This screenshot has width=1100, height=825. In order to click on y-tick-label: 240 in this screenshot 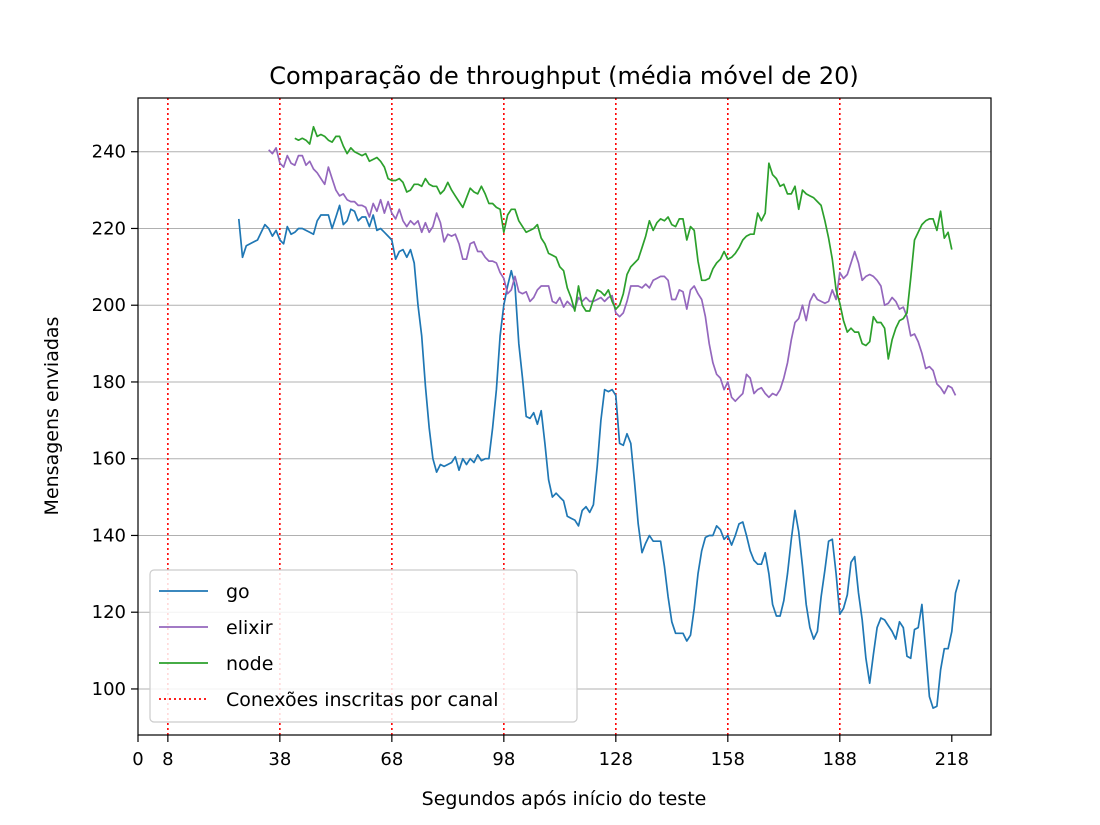, I will do `click(109, 152)`.